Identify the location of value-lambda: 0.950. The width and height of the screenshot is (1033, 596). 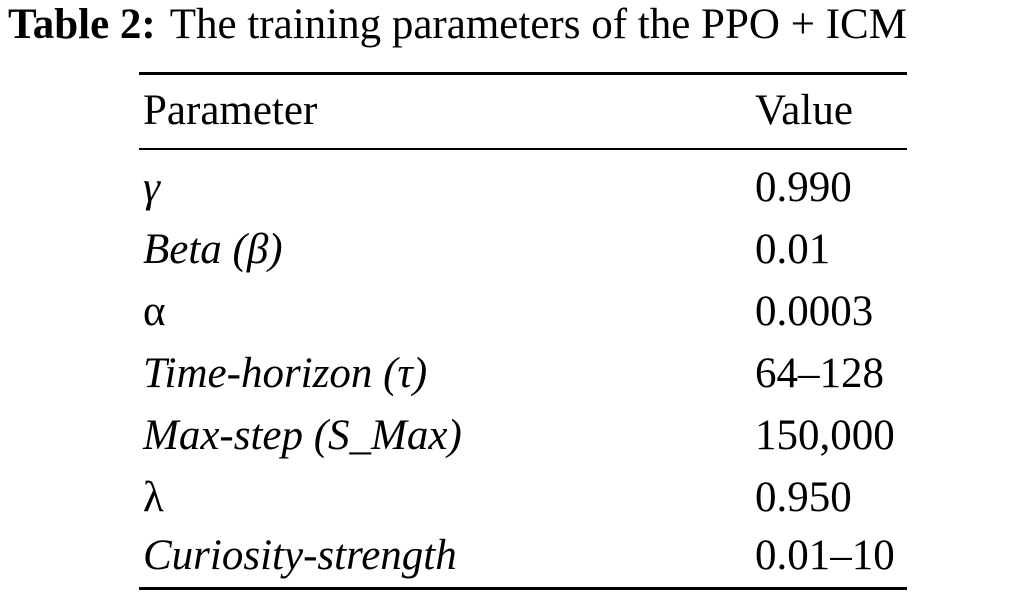
(803, 497).